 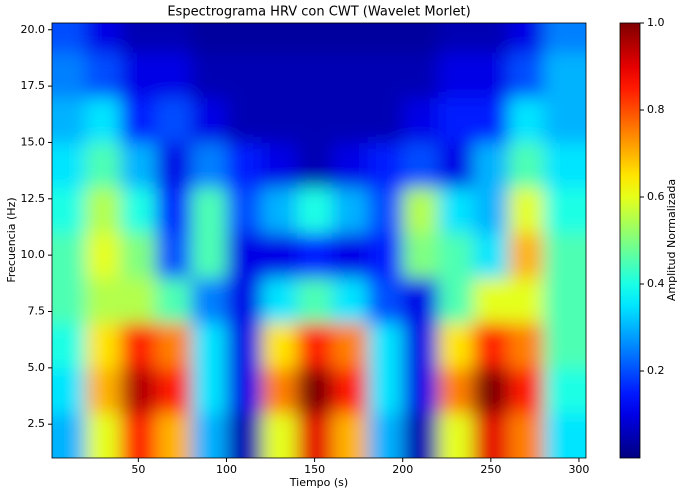 I want to click on x-tick-label: 50, so click(x=138, y=469).